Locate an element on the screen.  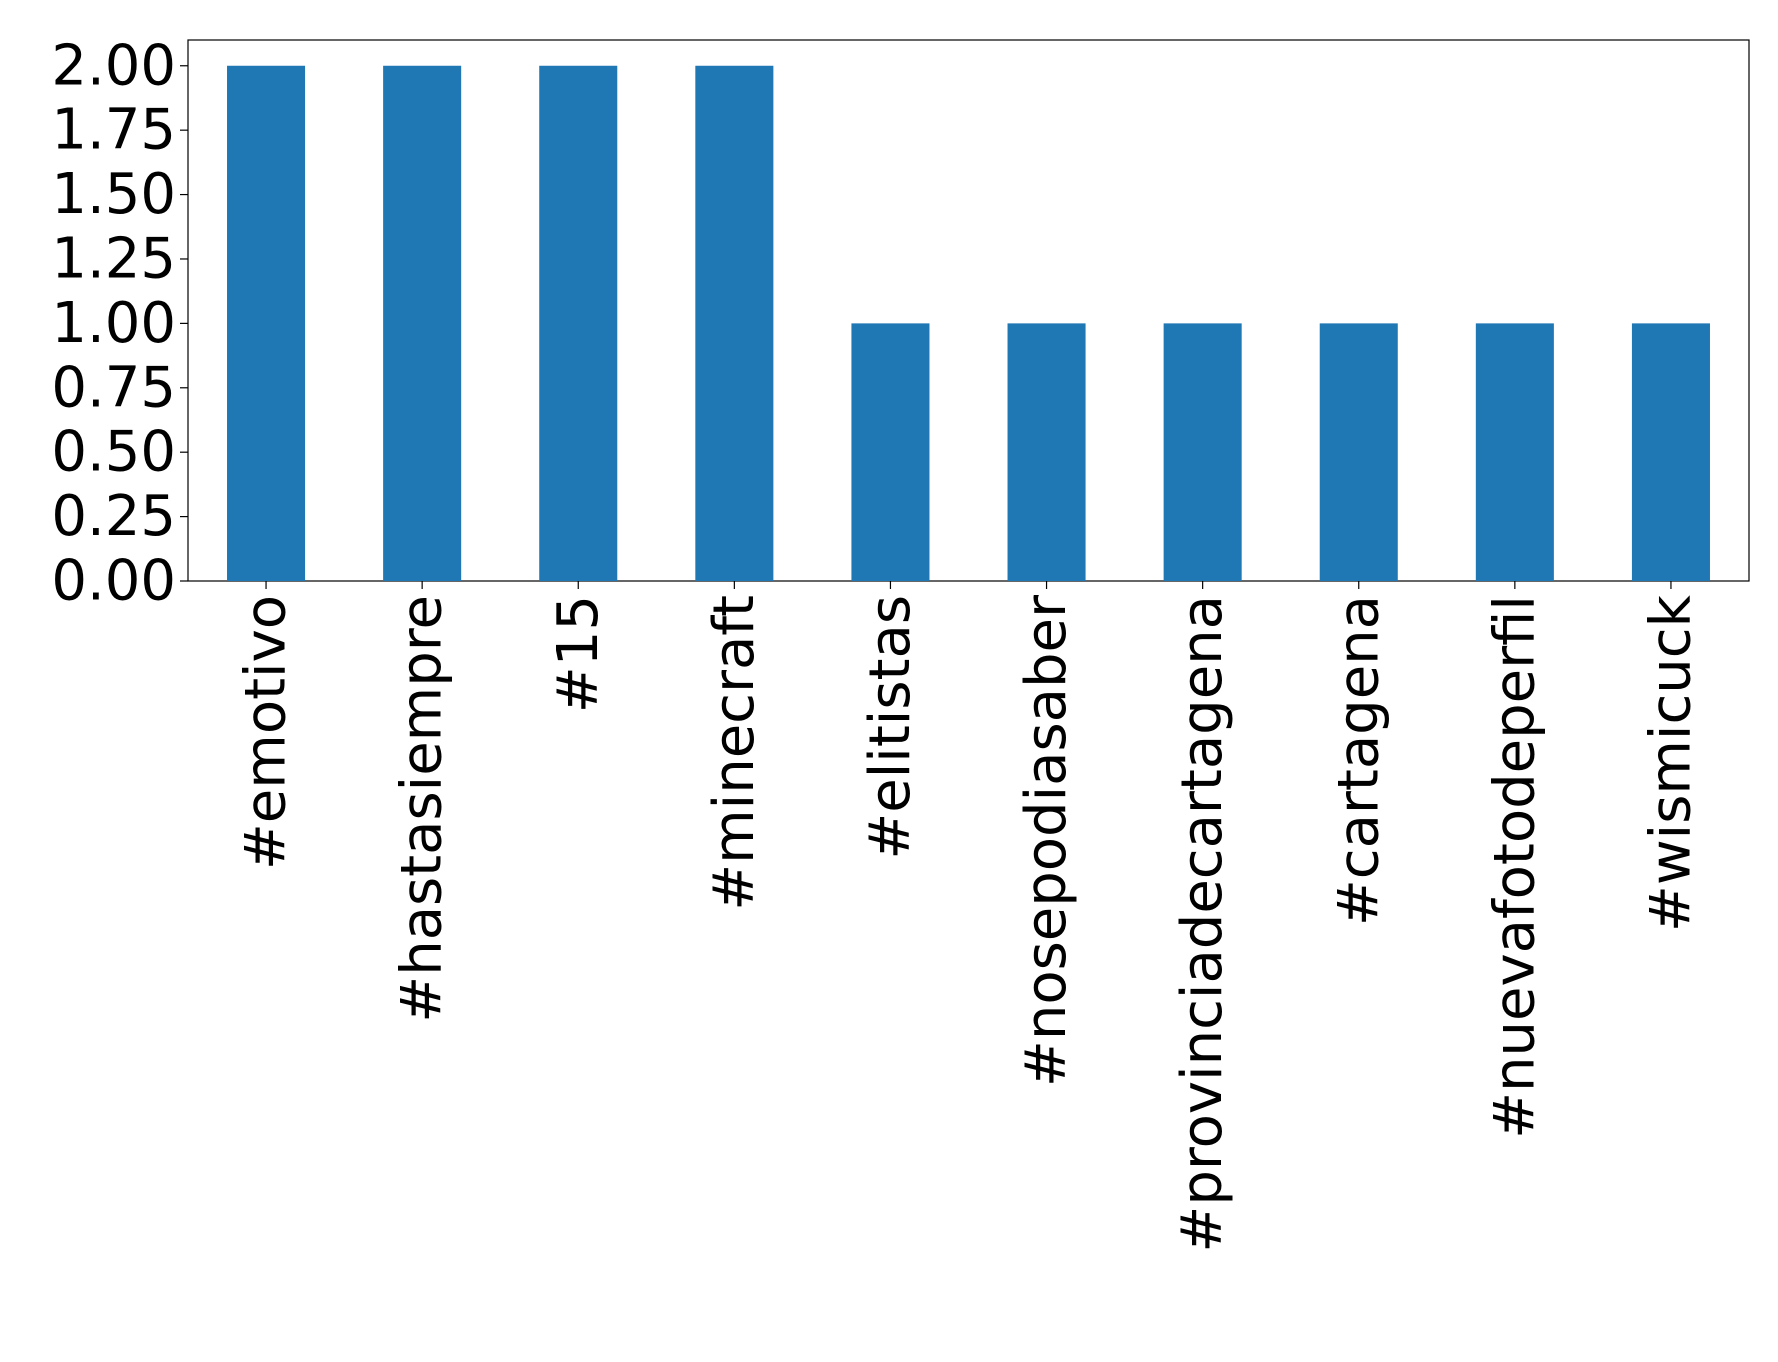
y-tick-label: 1.50 is located at coordinates (113, 194).